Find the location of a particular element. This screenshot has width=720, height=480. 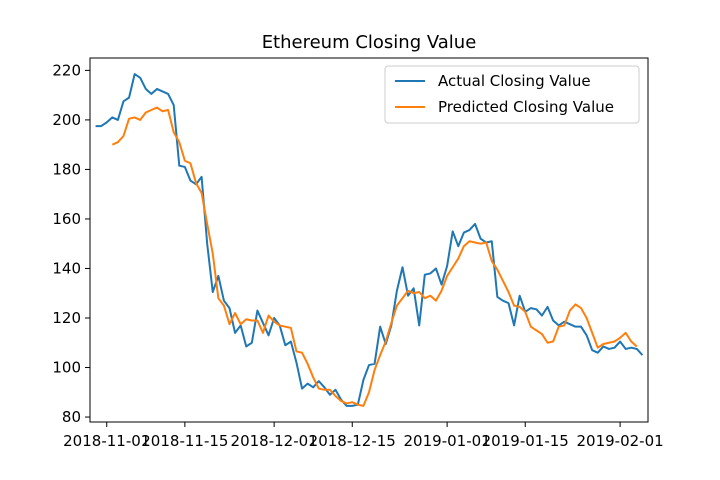

legend-label-actual: Actual Closing Value is located at coordinates (514, 81).